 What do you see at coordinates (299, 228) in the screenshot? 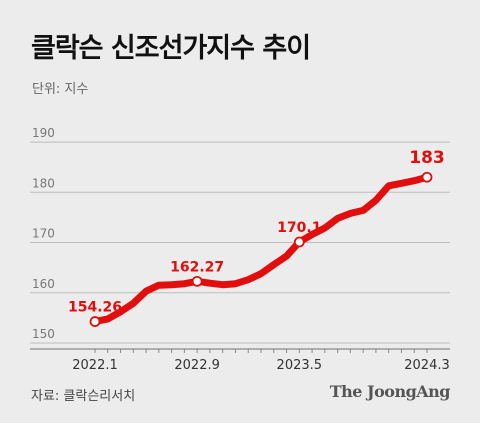
I see `data-label-2023.5: 170.1` at bounding box center [299, 228].